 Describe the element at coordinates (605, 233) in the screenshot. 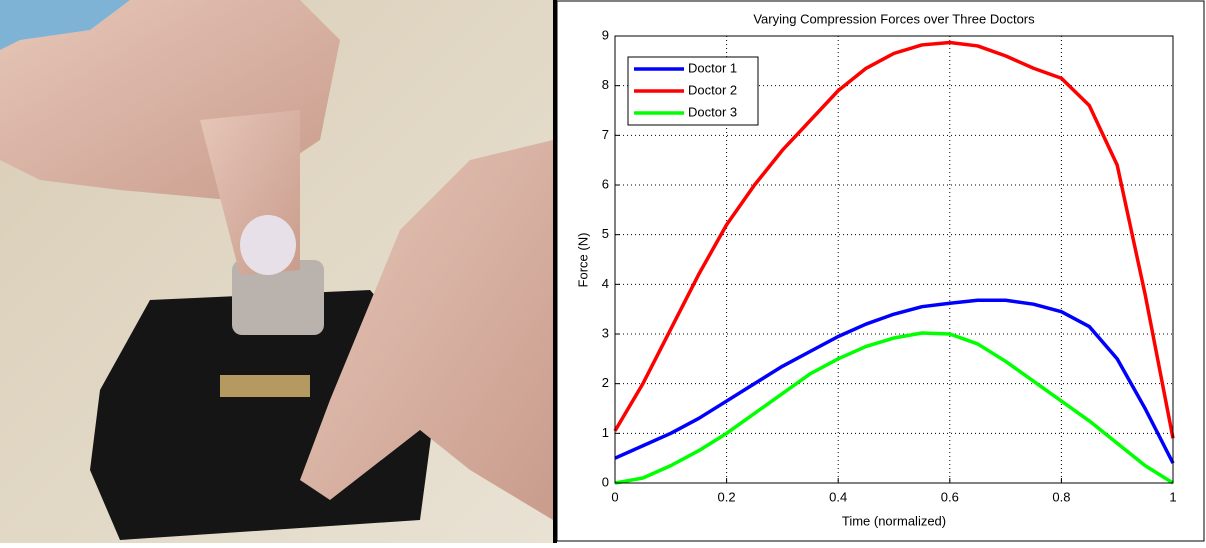

I see `y-tick-label: 5` at that location.